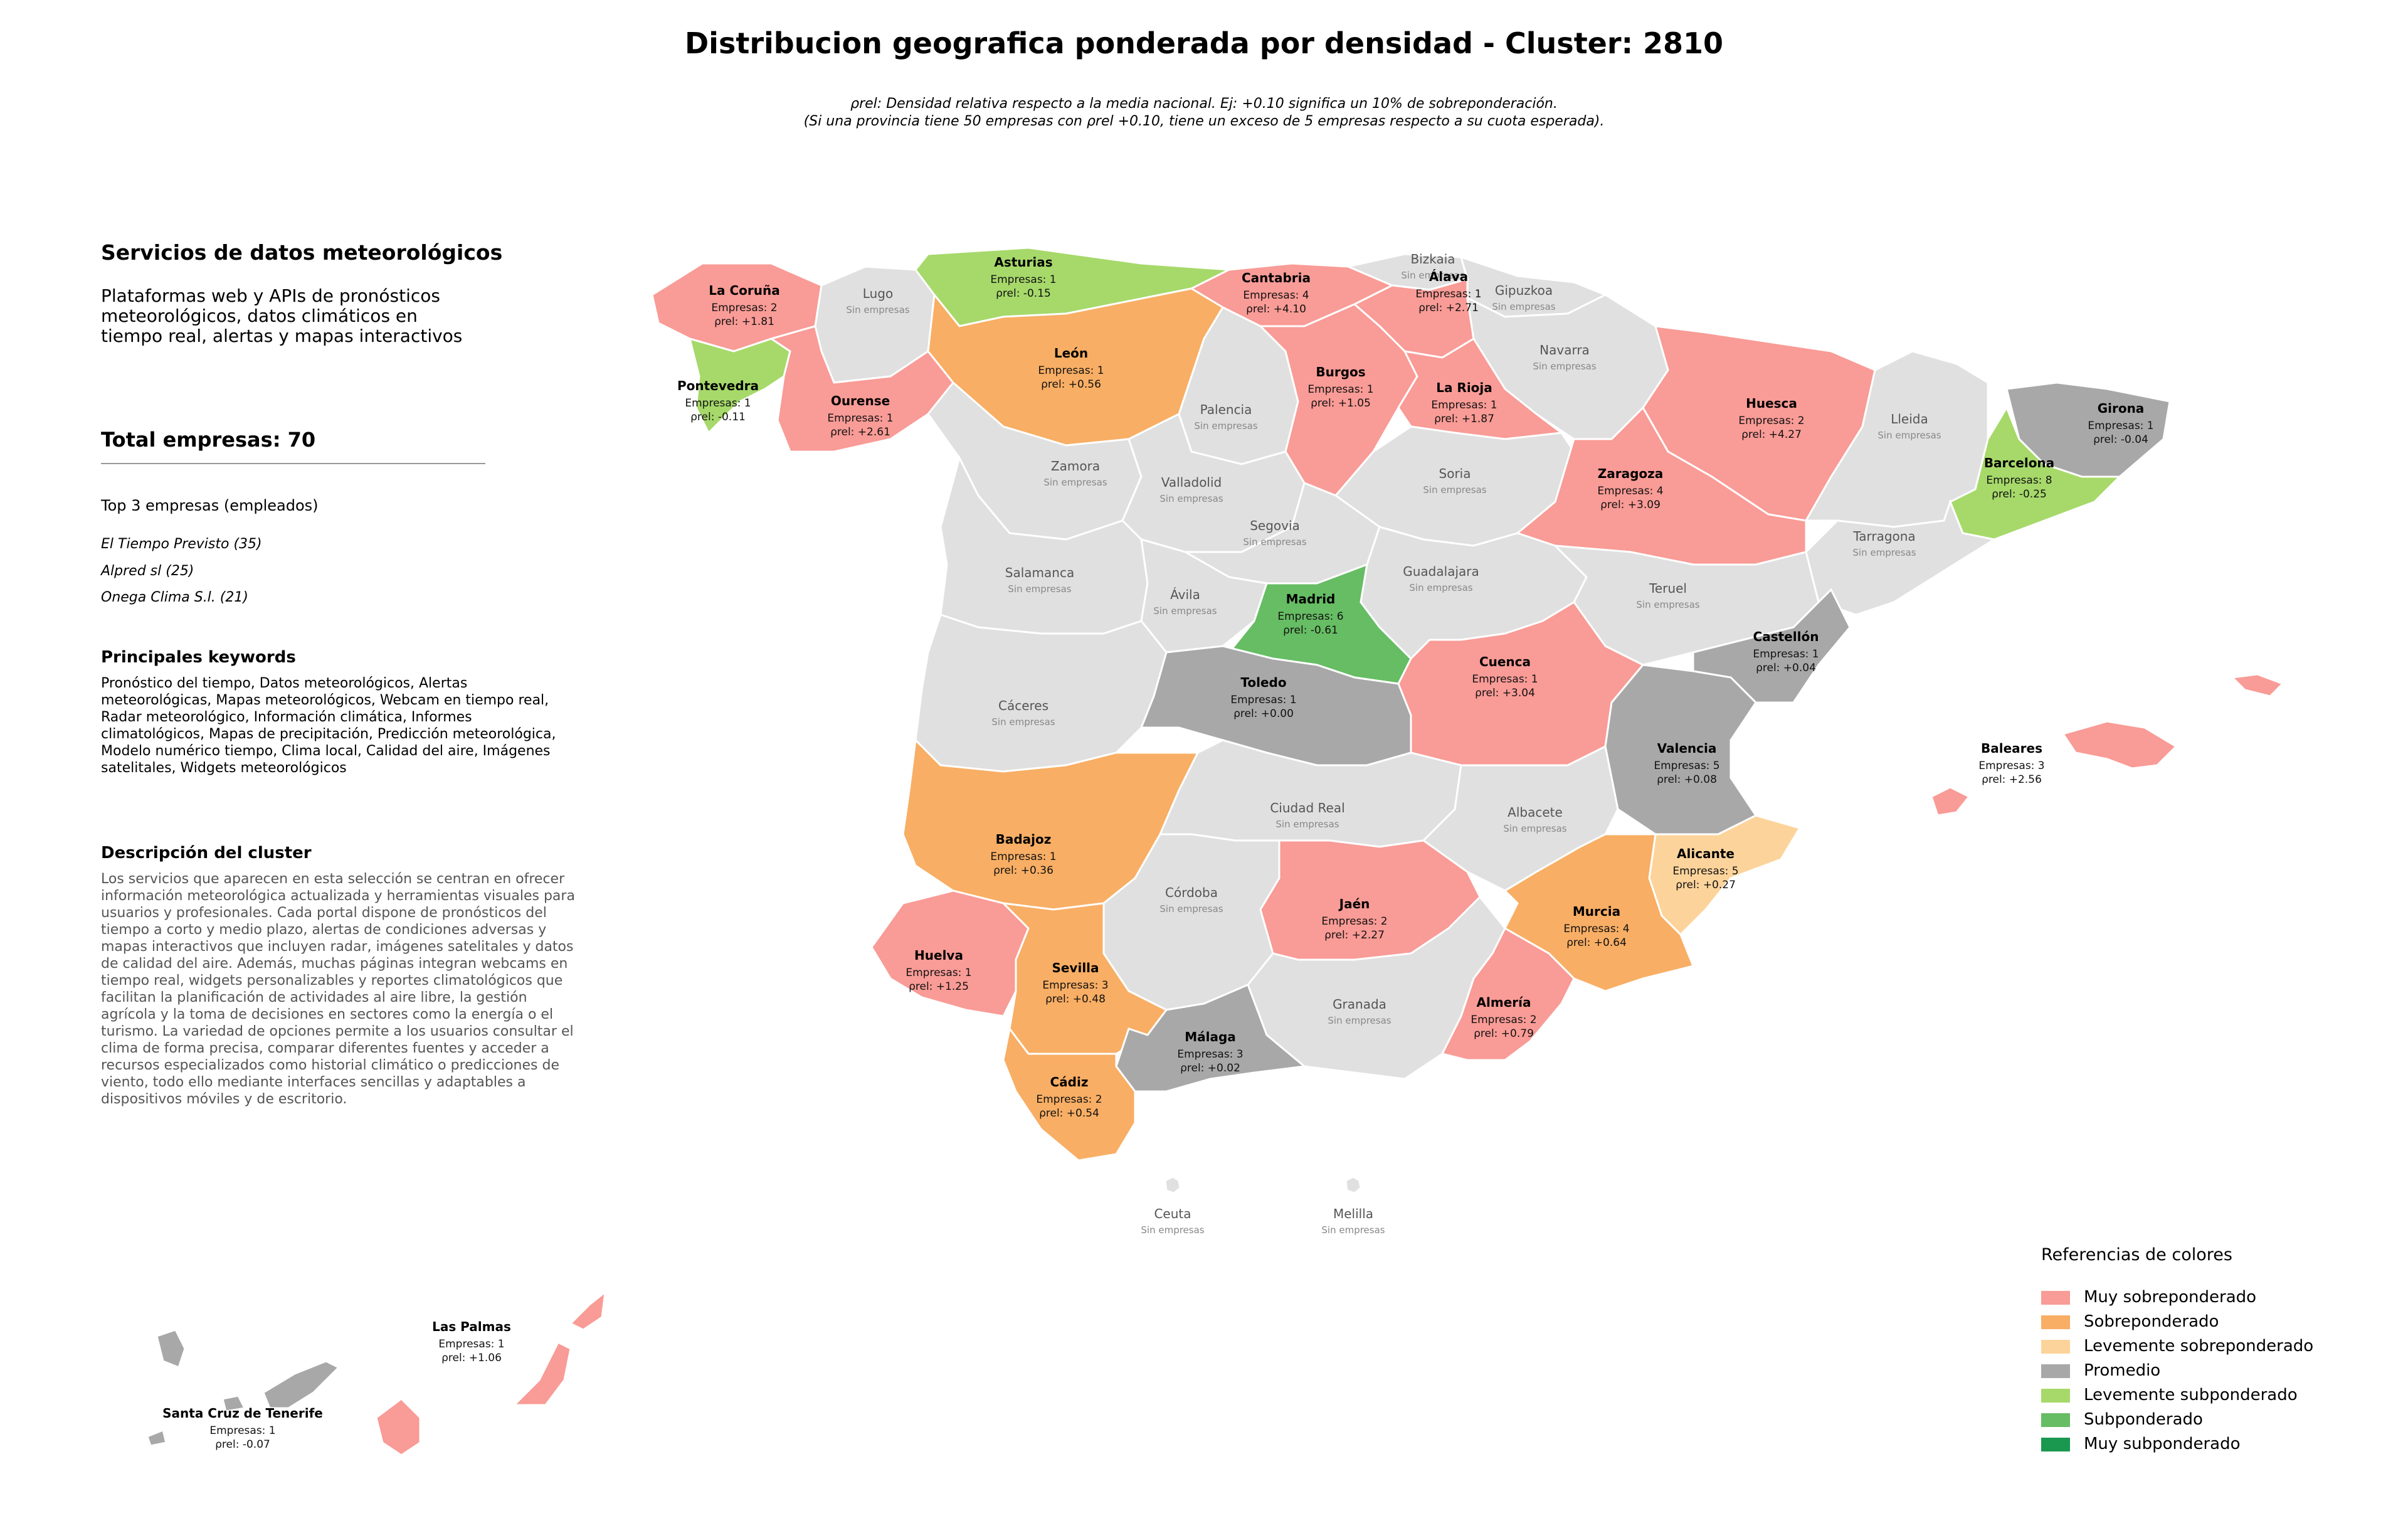 This screenshot has height=1528, width=2408. What do you see at coordinates (1687, 748) in the screenshot?
I see `province-label-valencia: Valencia` at bounding box center [1687, 748].